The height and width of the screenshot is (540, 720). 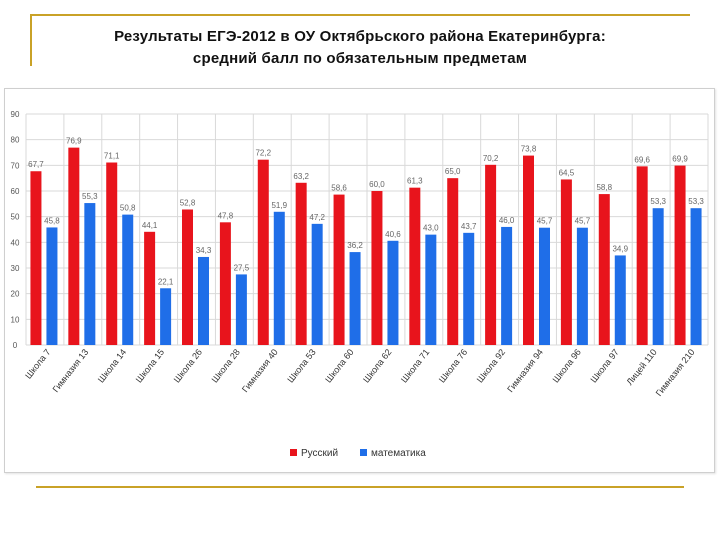 I want to click on data-label: 71,1, so click(x=112, y=156).